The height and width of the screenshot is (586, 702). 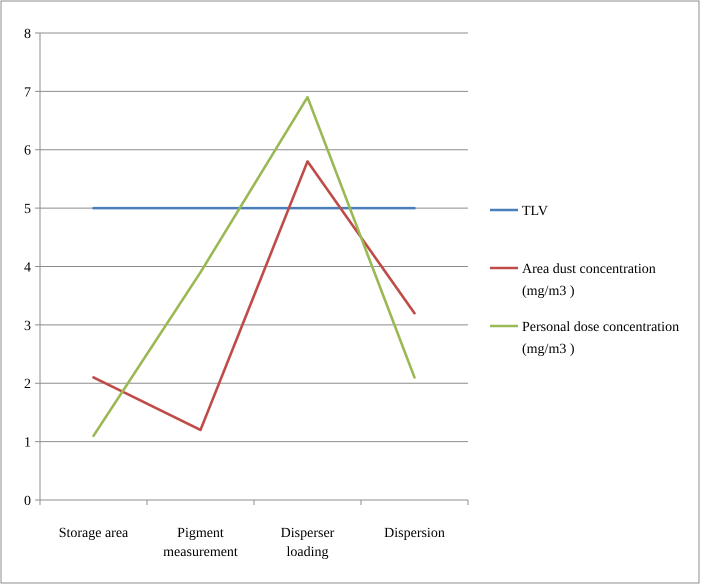 What do you see at coordinates (27, 268) in the screenshot?
I see `y-tick-label: 4` at bounding box center [27, 268].